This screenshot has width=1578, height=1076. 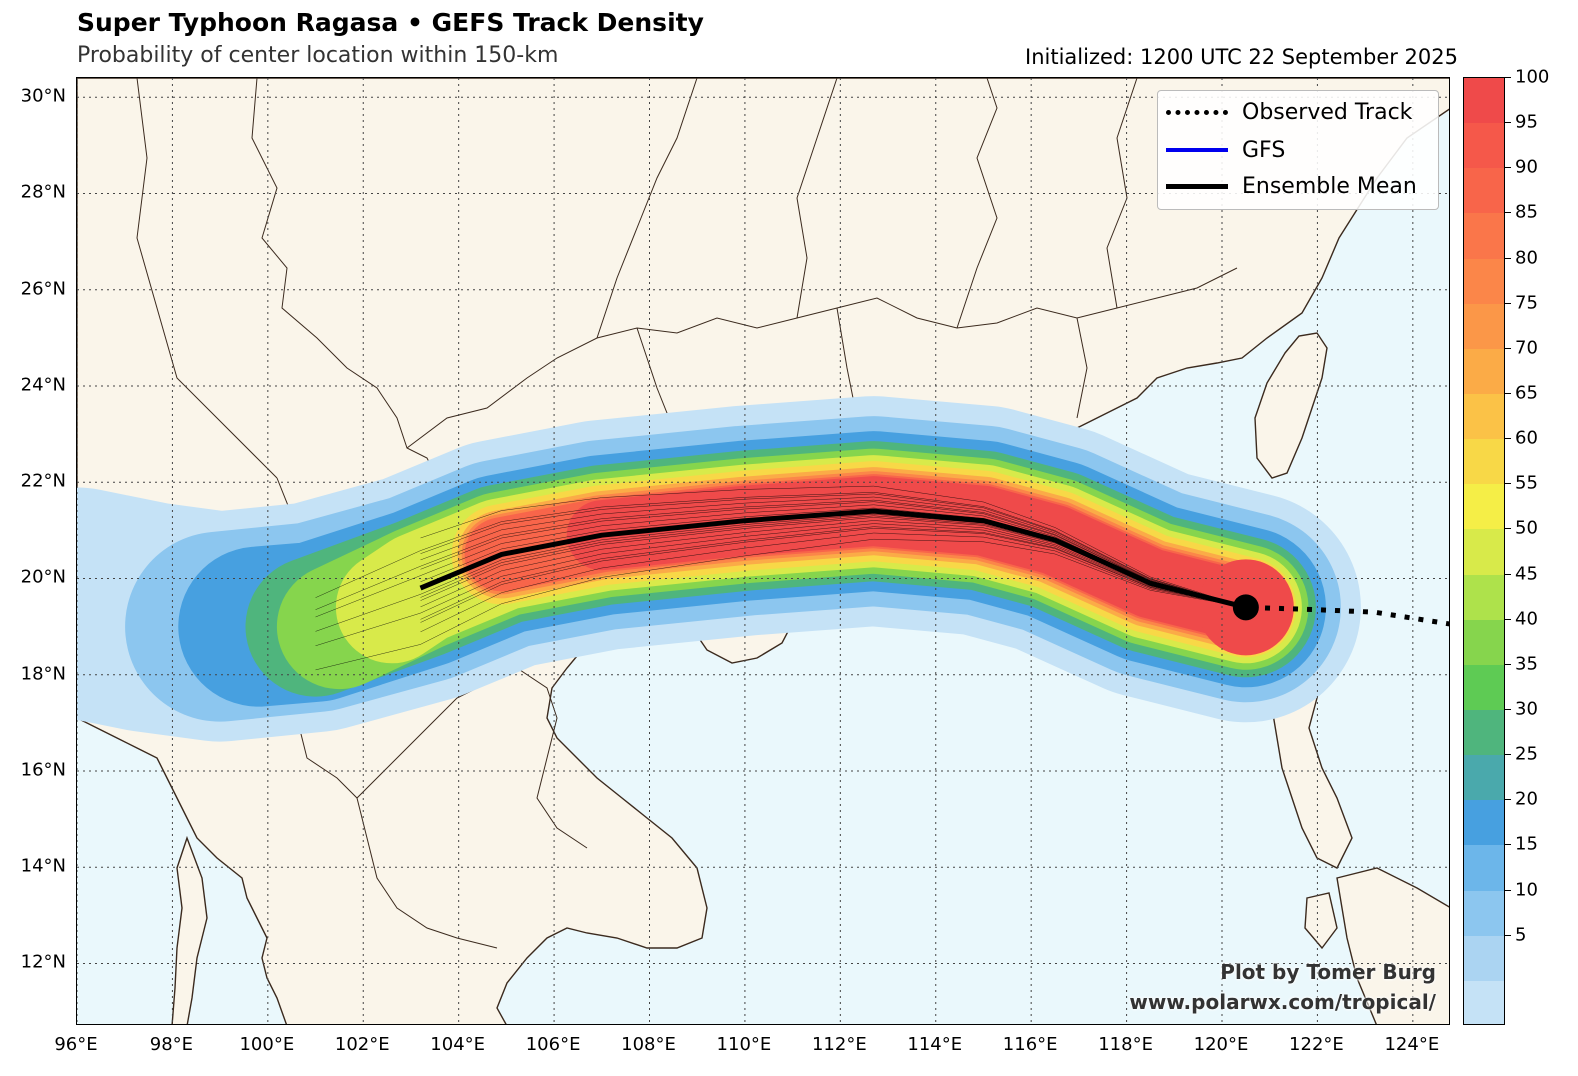 What do you see at coordinates (1329, 186) in the screenshot?
I see `legend-label-mean: Ensemble Mean` at bounding box center [1329, 186].